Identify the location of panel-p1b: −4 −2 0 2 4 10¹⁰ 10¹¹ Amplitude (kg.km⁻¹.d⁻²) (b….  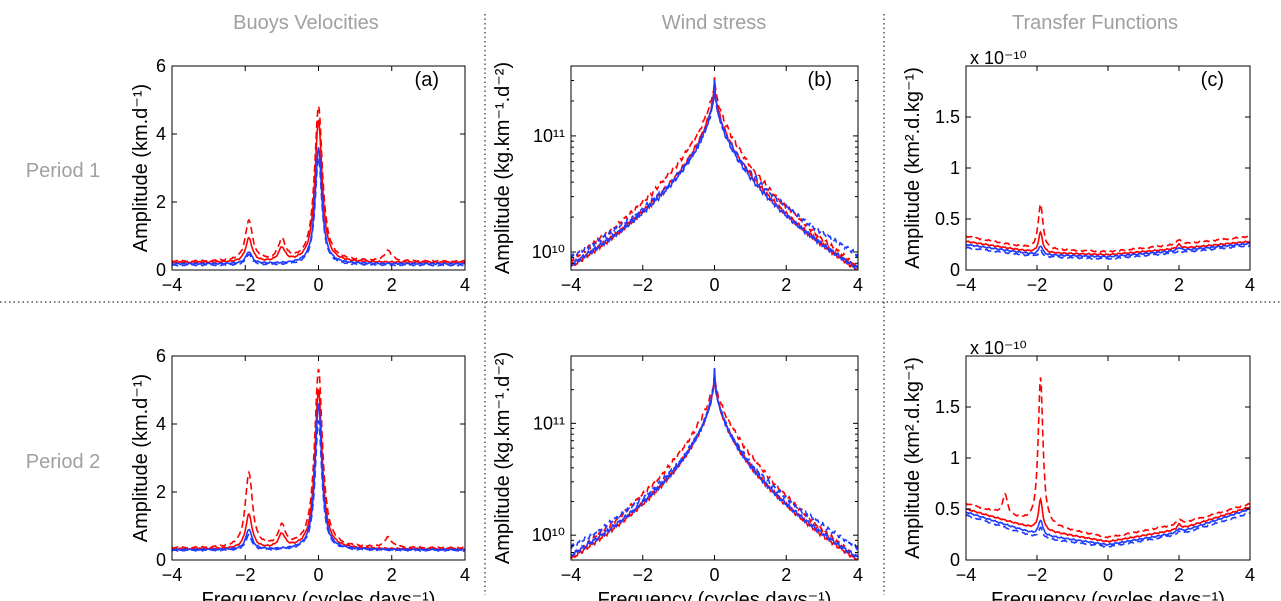
(677, 178).